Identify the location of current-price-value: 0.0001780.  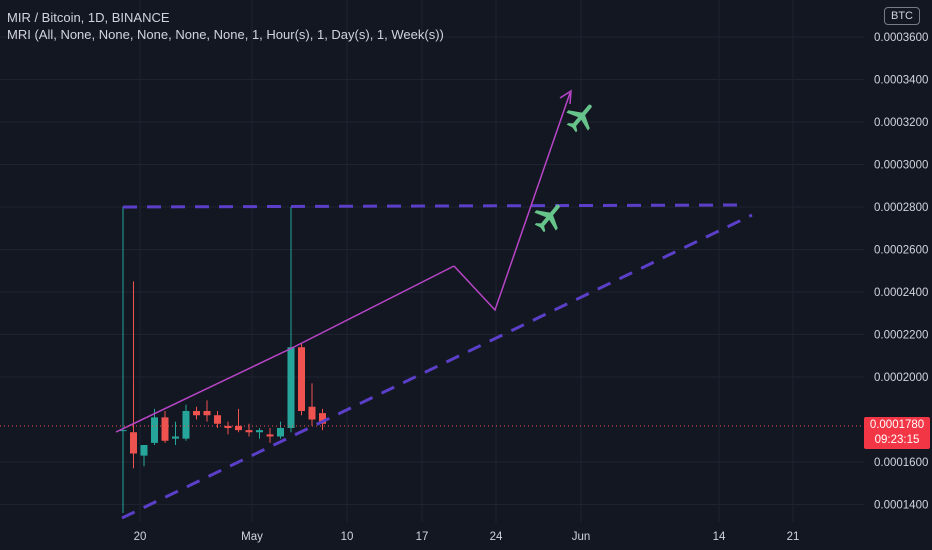
(897, 425).